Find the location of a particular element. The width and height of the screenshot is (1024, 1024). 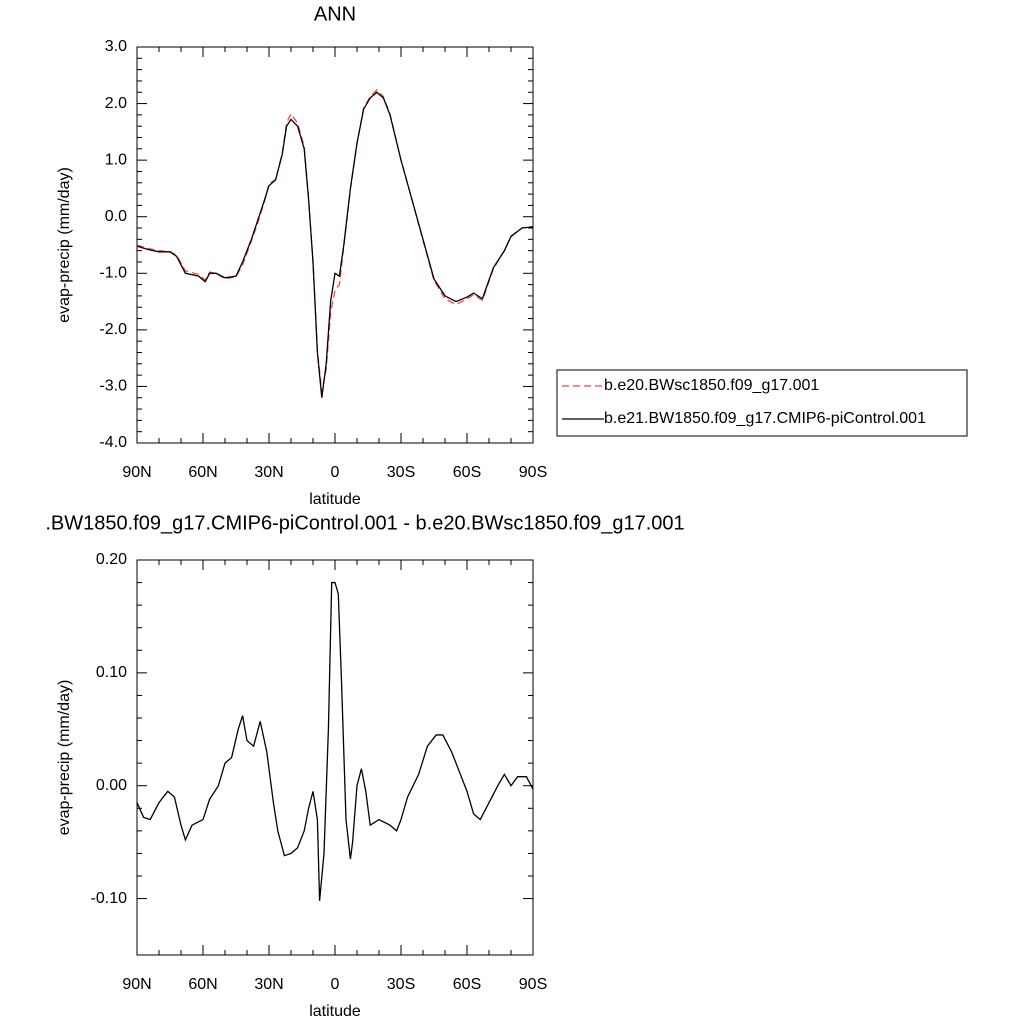

y-tick-label: 3.0 is located at coordinates (116, 46).